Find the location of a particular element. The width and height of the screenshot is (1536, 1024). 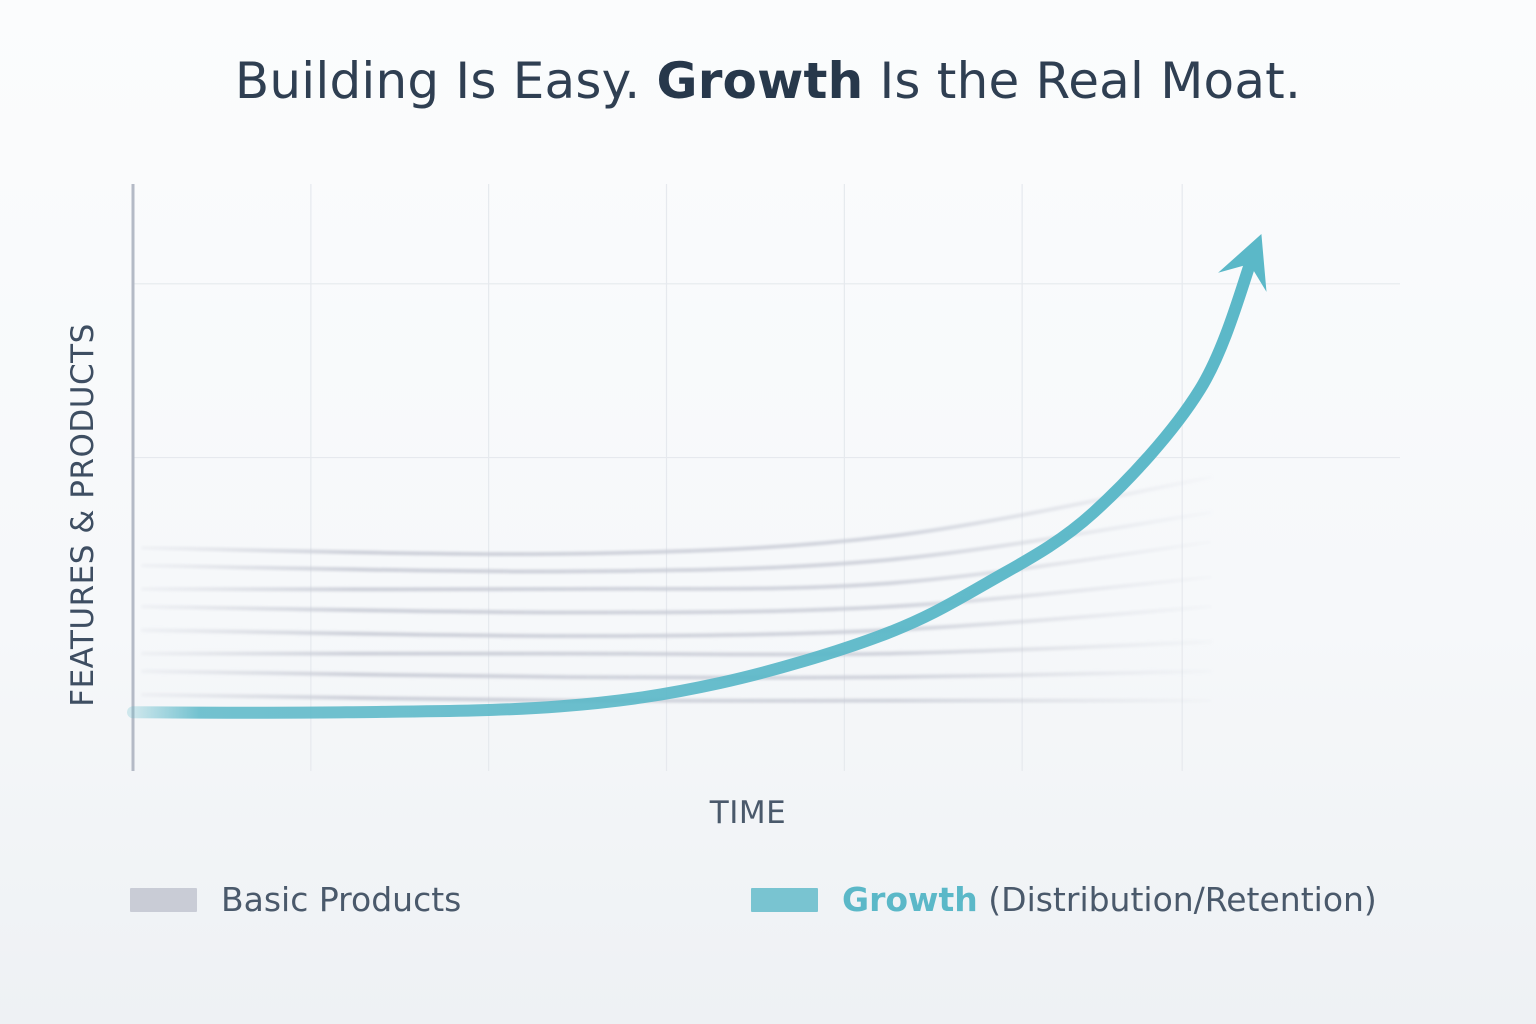

legend-label-basic-products: Basic Products is located at coordinates (341, 899).